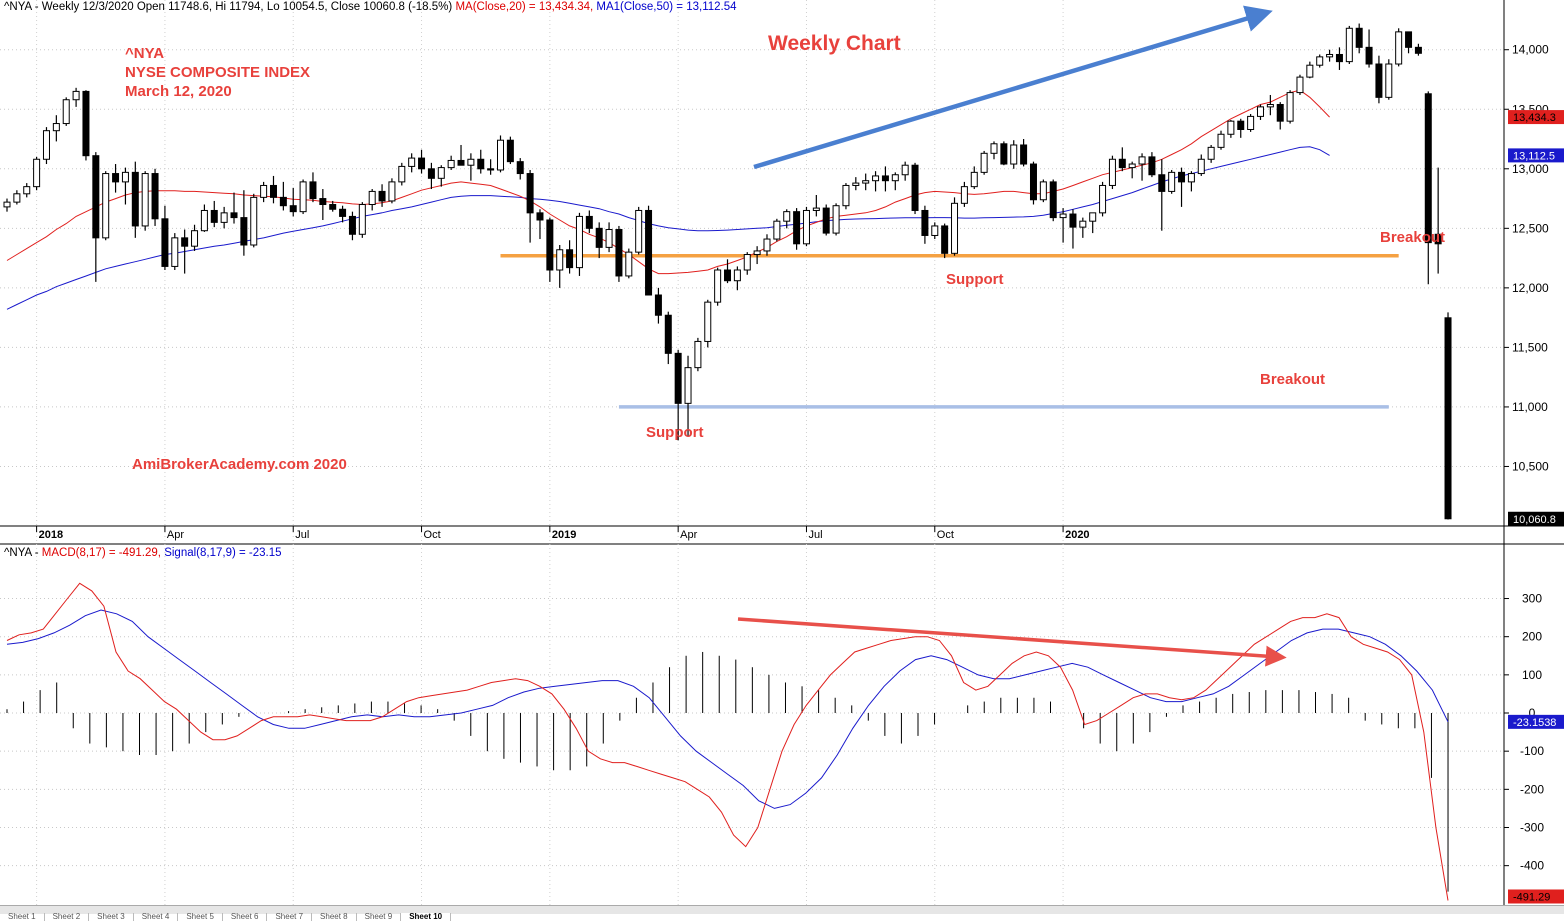  I want to click on date-tick-label: Oct, so click(432, 535).